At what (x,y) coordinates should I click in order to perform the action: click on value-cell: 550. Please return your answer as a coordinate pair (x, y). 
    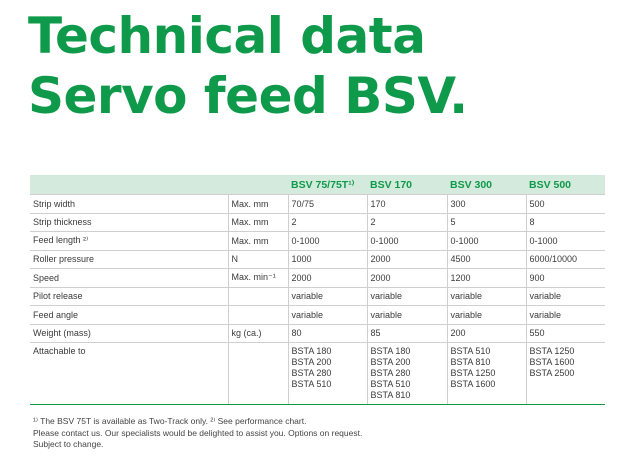
    Looking at the image, I should click on (565, 333).